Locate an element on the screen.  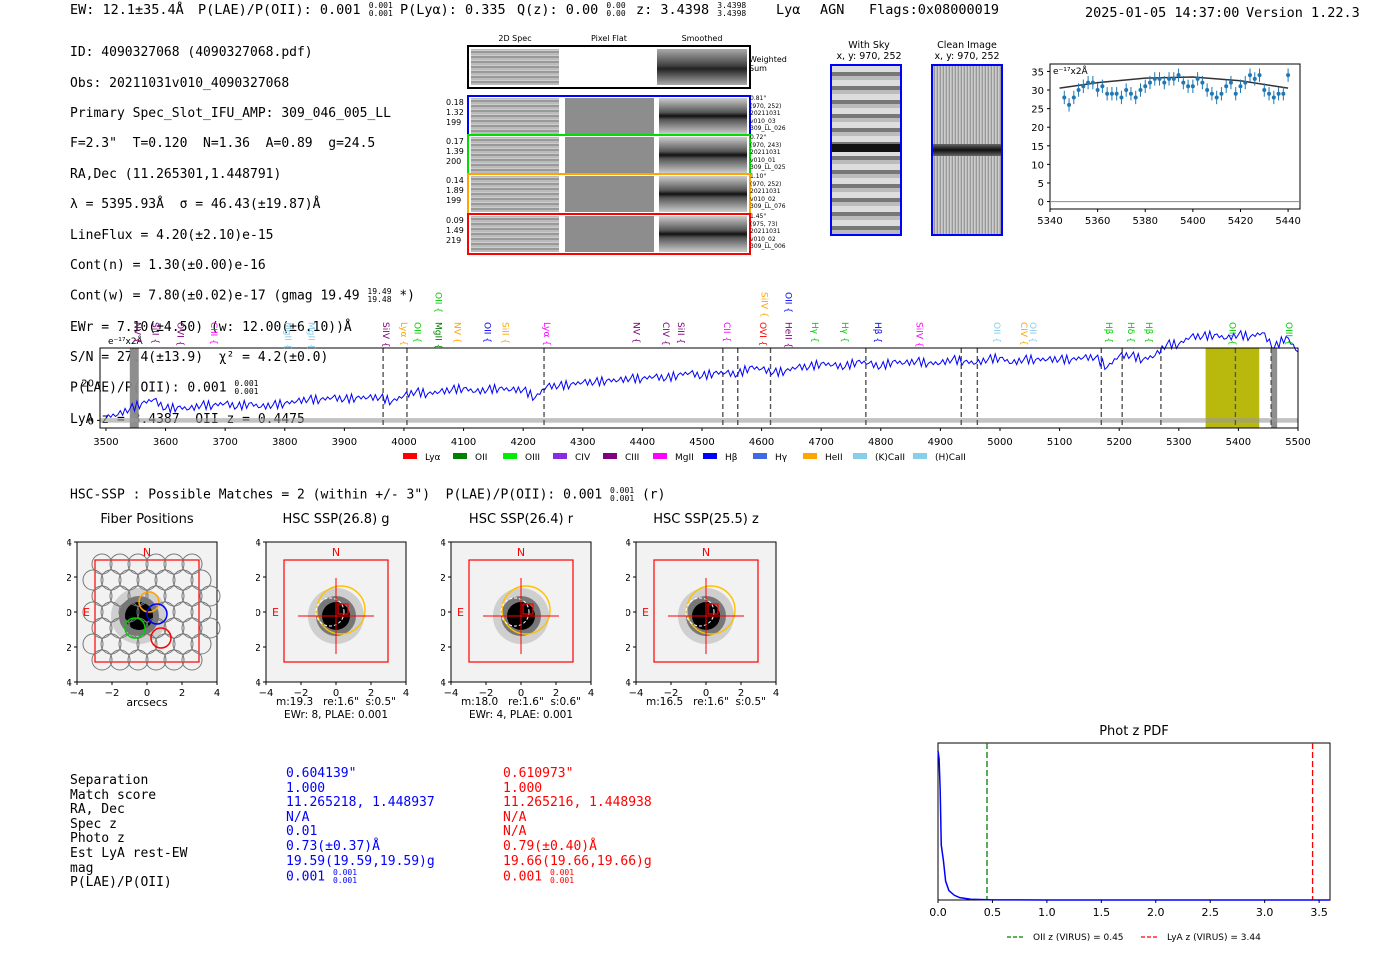
hsc-ellipse-orange is located at coordinates (526, 610).